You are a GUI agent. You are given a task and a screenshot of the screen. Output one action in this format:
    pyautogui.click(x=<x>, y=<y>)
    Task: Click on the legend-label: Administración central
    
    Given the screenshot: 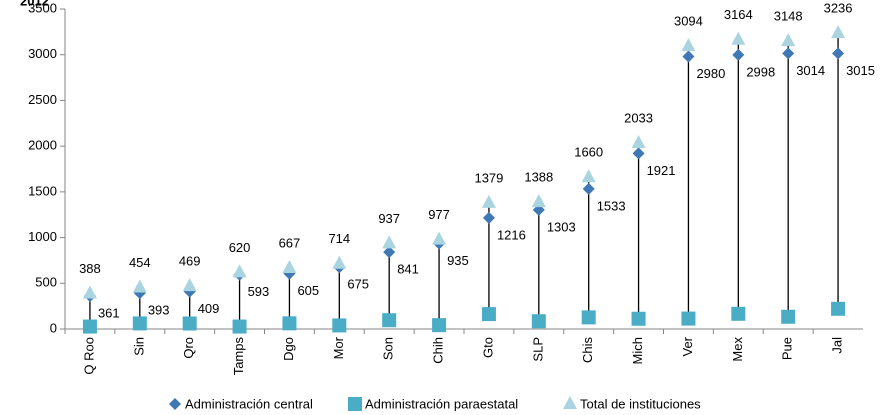 What is the action you would take?
    pyautogui.click(x=249, y=403)
    